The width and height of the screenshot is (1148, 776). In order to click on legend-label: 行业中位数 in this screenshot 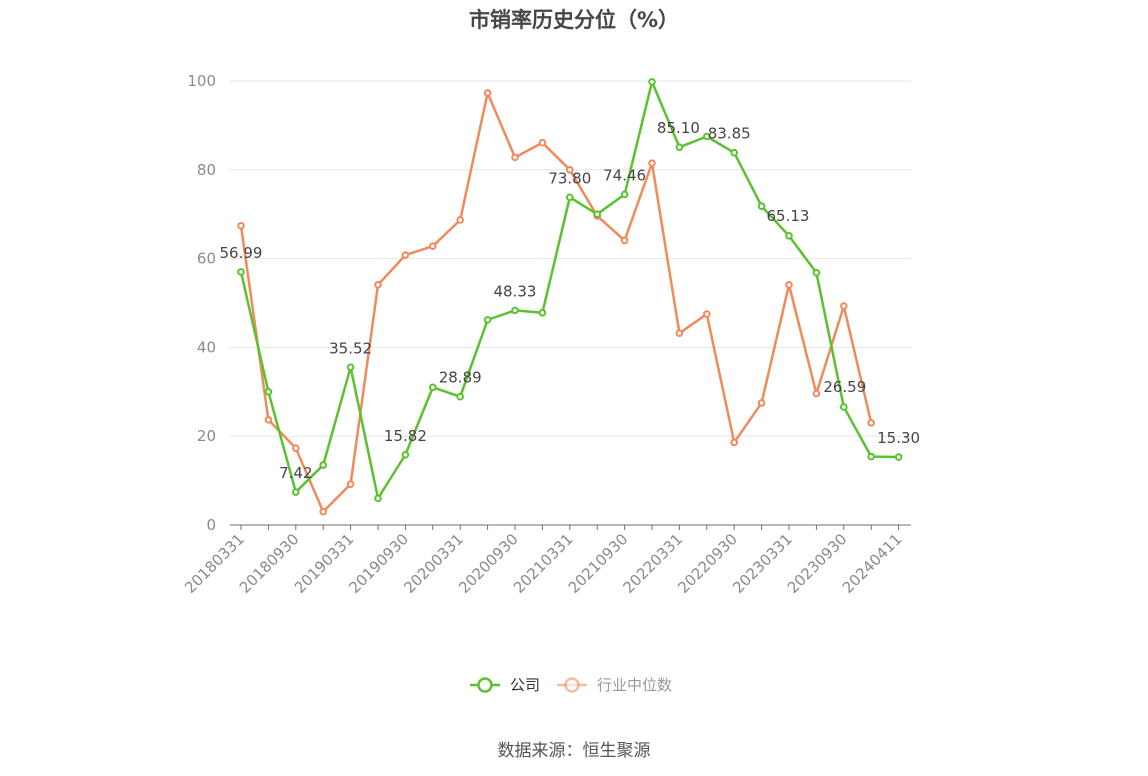, I will do `click(634, 685)`.